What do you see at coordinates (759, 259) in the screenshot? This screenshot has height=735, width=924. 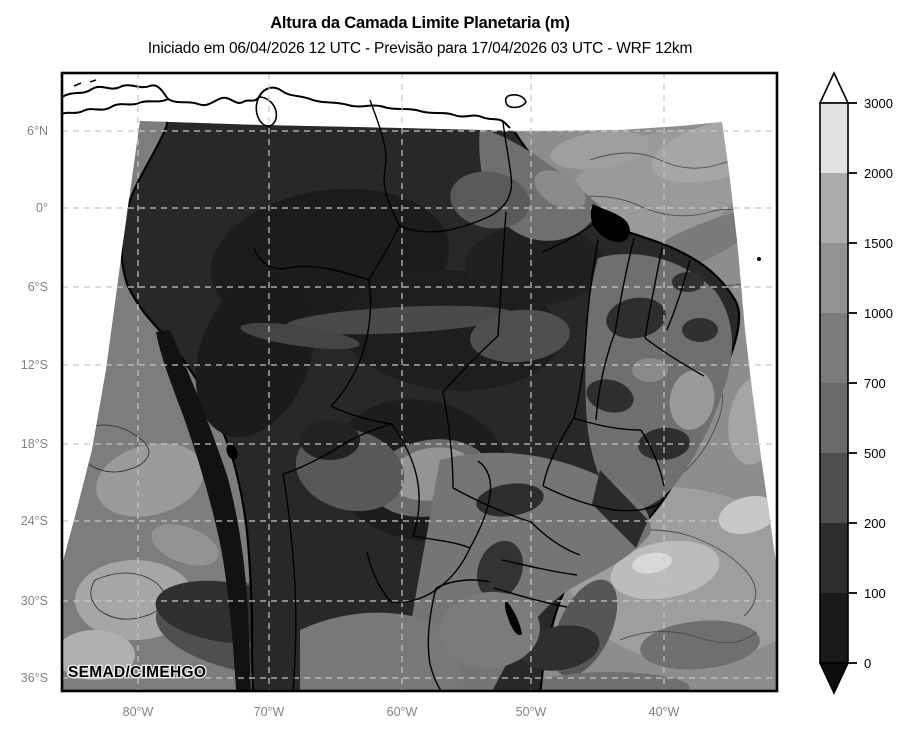 I see `fernando-de-noronha-dot` at bounding box center [759, 259].